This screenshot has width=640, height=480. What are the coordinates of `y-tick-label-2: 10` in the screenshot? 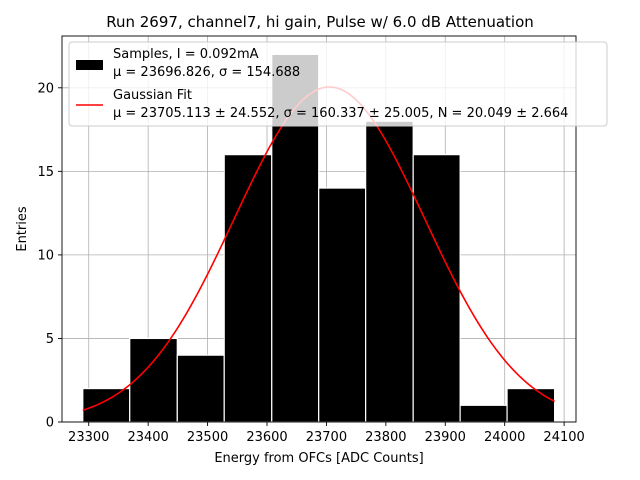 It's located at (45, 255).